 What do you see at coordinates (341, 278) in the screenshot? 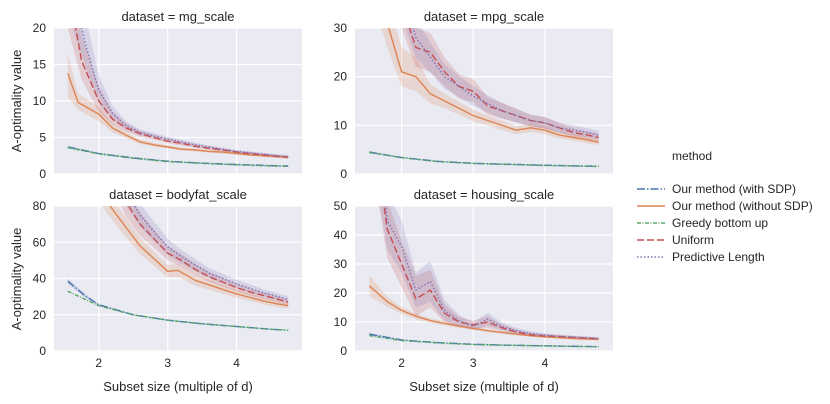
I see `y-tick-labels: 0 10 20 30 40 50` at bounding box center [341, 278].